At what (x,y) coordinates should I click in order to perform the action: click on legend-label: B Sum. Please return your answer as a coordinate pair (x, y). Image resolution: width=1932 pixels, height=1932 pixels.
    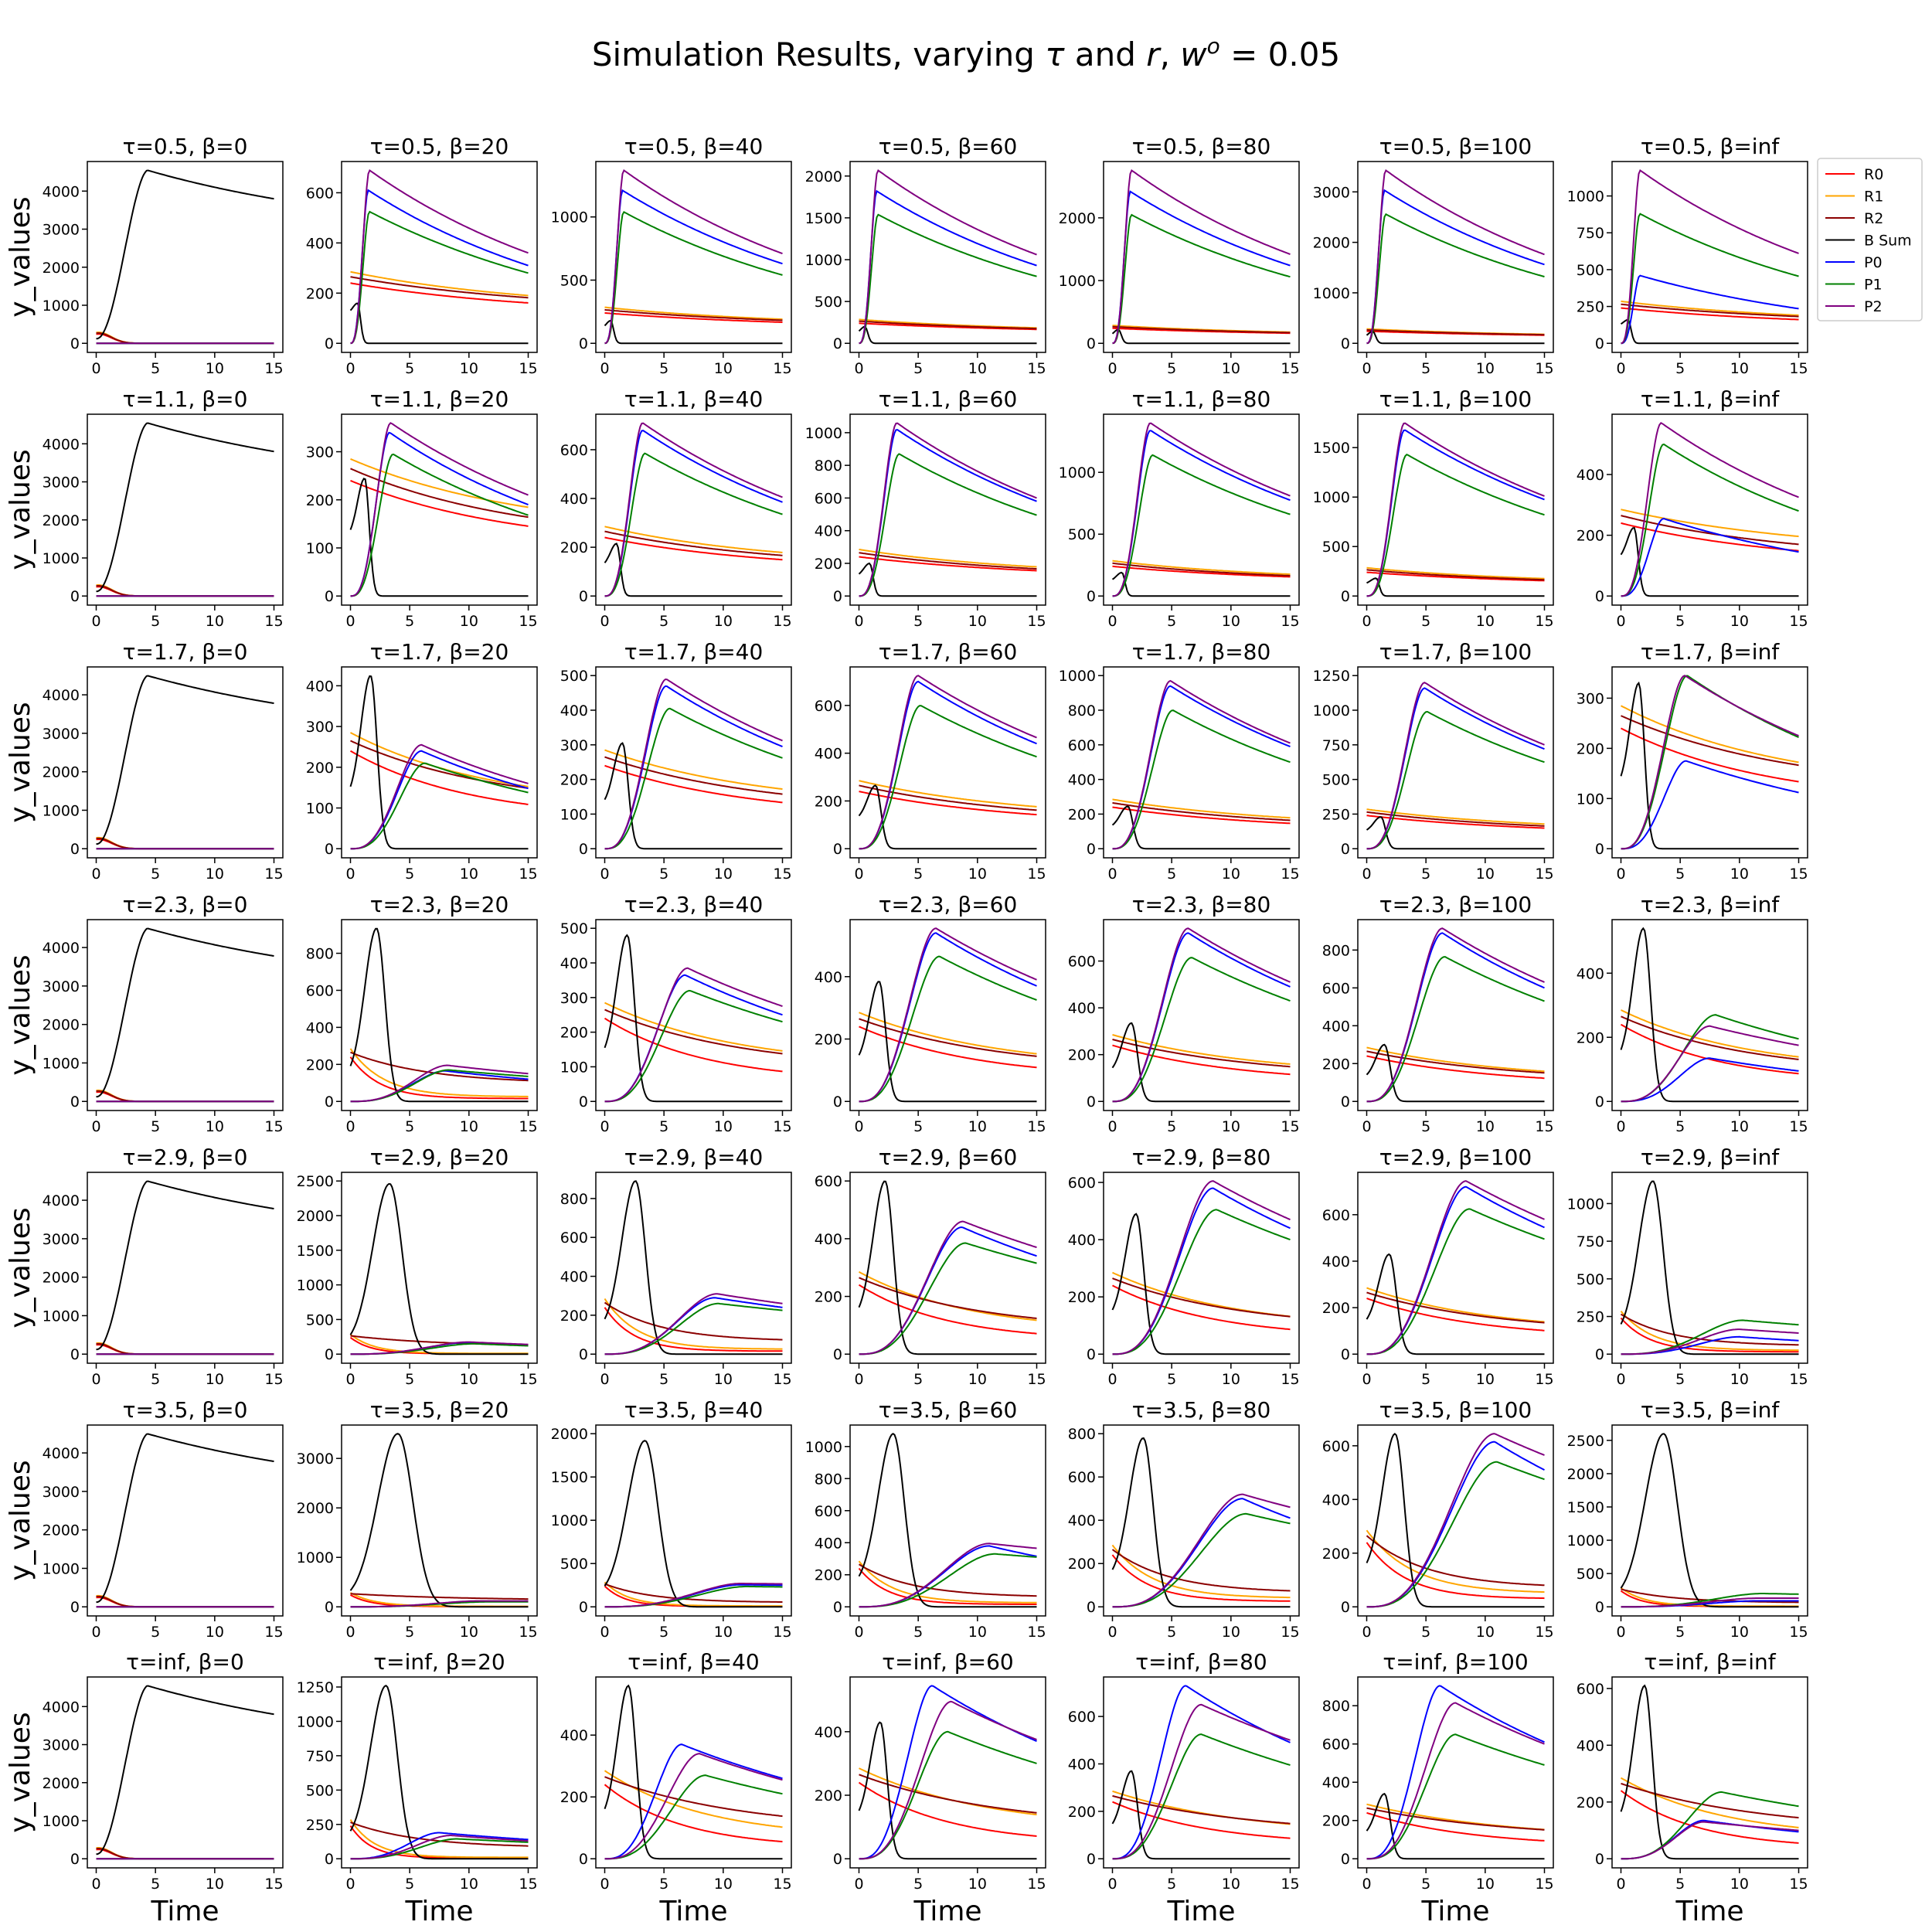
    Looking at the image, I should click on (1888, 241).